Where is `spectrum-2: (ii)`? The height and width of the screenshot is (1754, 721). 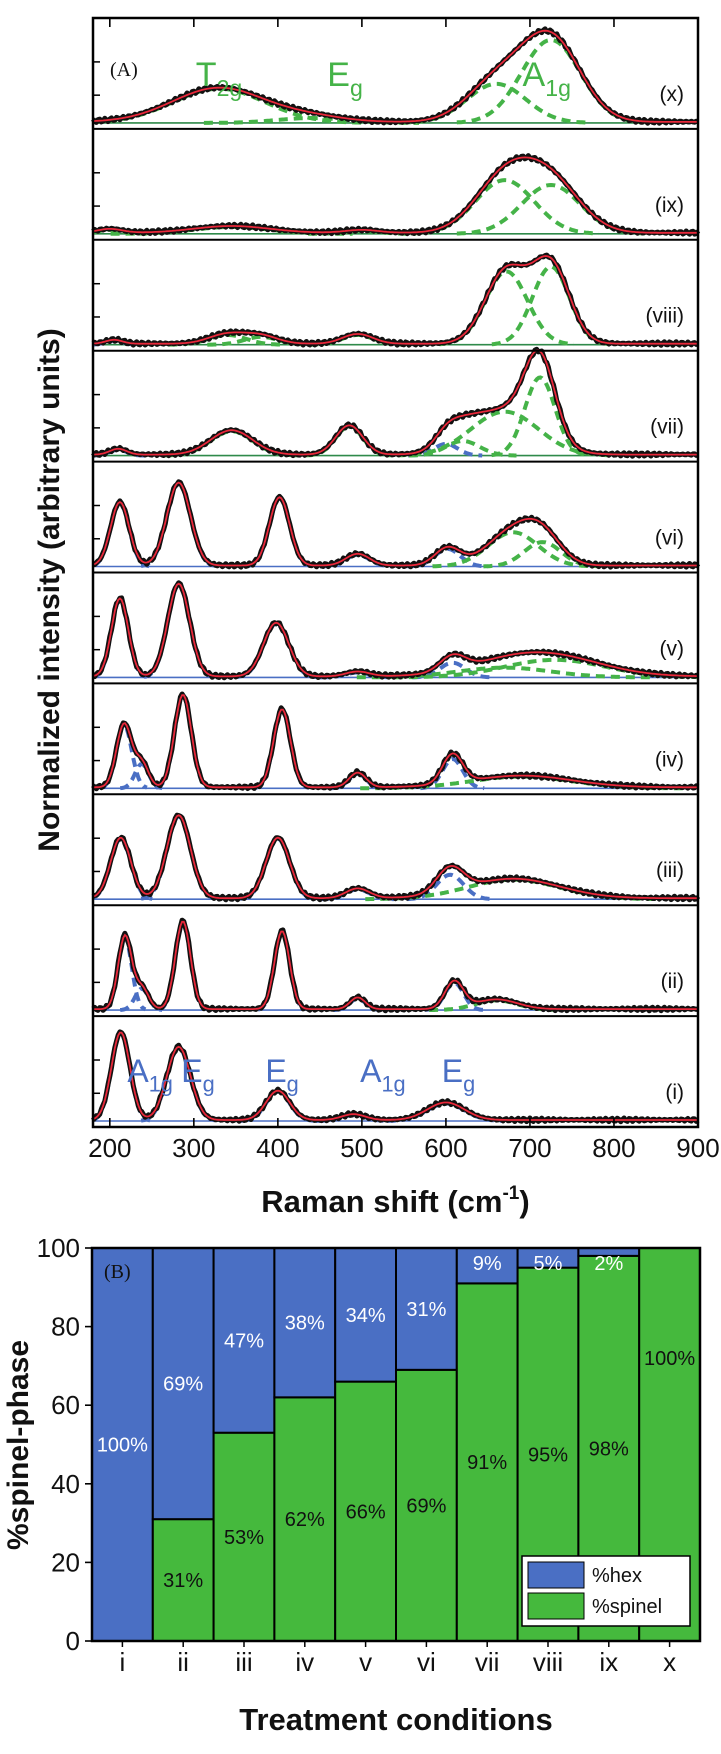 spectrum-2: (ii) is located at coordinates (395, 965).